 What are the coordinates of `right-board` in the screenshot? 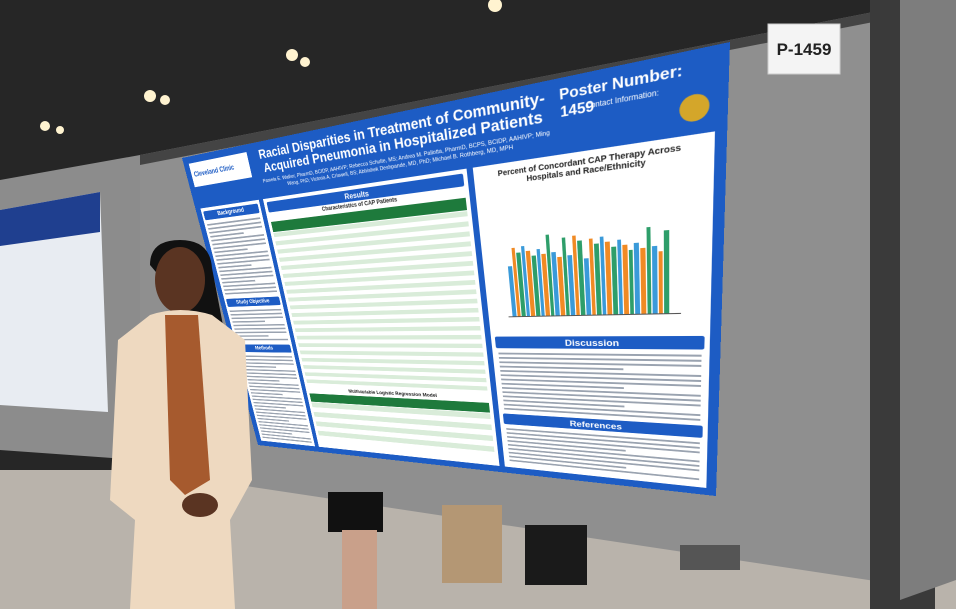 It's located at (928, 300).